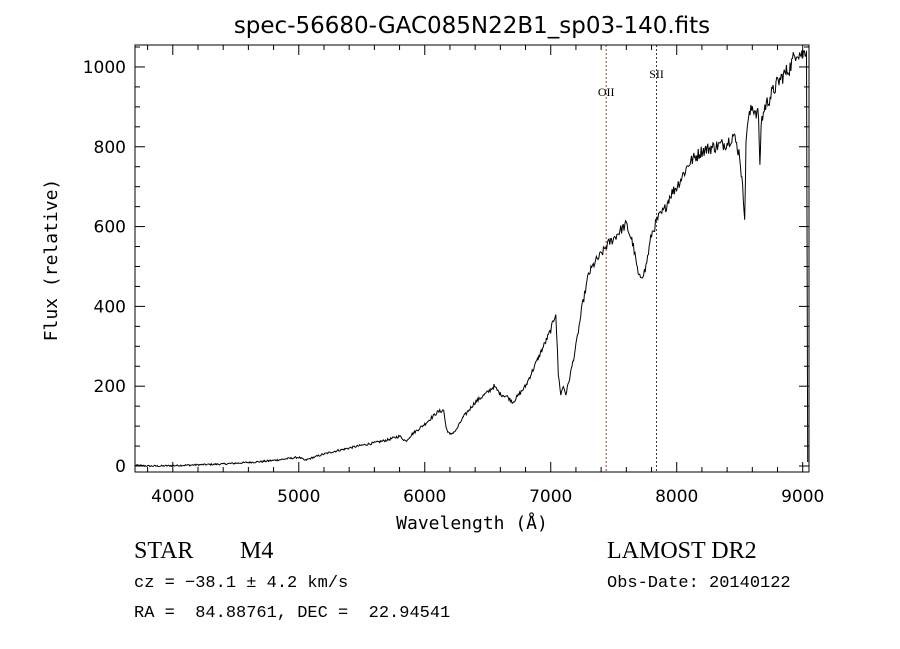 This screenshot has height=649, width=900. I want to click on radial-velocity: cz = −38.1 ± 4.2 km/s, so click(241, 583).